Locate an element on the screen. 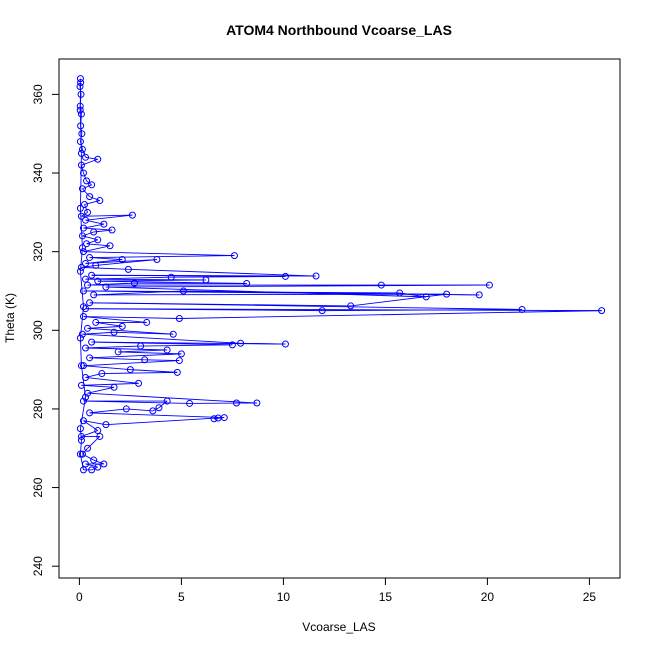  y-tick-label: 360 is located at coordinates (38, 94).